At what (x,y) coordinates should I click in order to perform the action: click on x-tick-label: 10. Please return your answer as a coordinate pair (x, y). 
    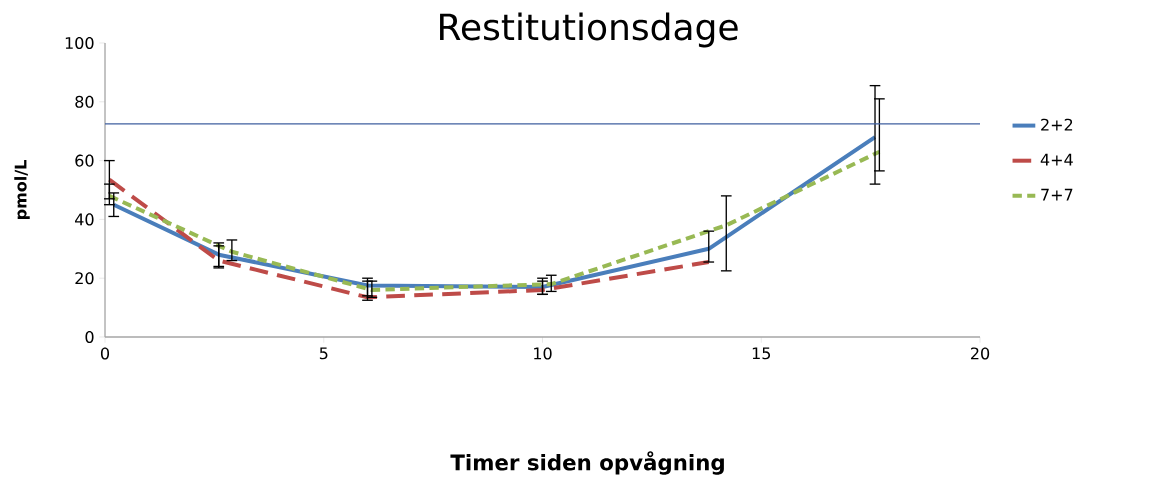
    Looking at the image, I should click on (543, 353).